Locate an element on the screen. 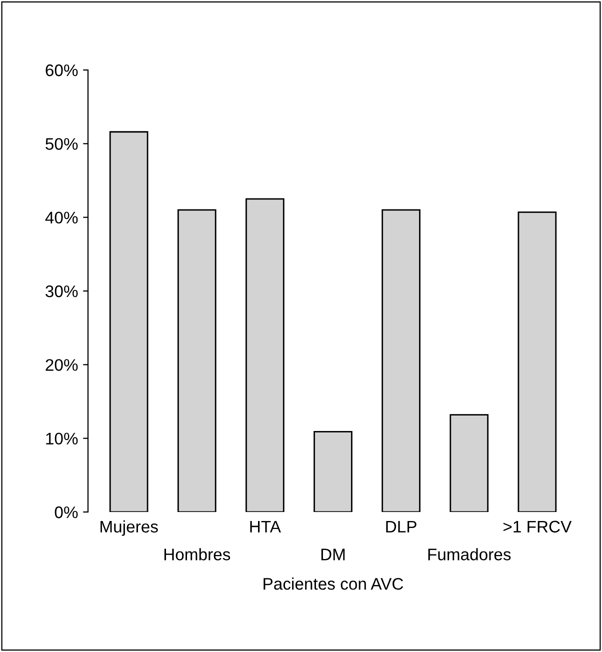 This screenshot has width=602, height=652. x-tick-label: Mujeres is located at coordinates (129, 528).